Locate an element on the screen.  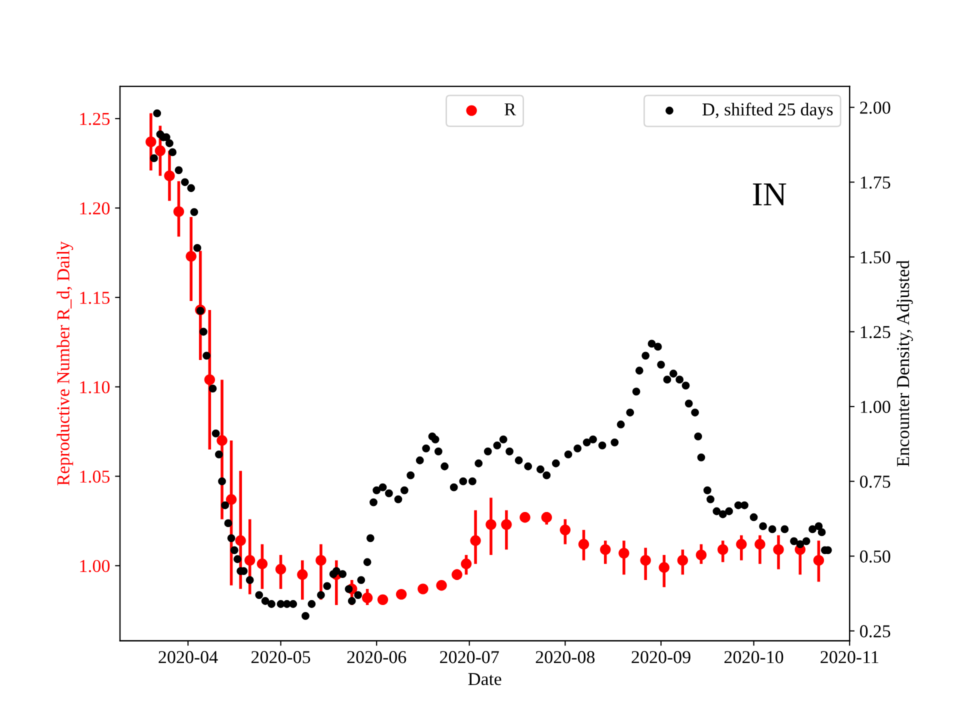
y2-tick-label: 1.50 is located at coordinates (875, 257).